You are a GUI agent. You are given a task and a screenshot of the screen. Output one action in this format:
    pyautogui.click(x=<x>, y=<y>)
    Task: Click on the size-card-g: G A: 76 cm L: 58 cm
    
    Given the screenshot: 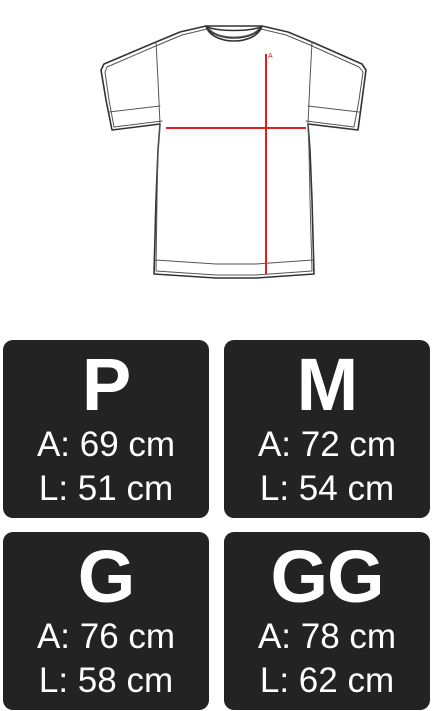 What is the action you would take?
    pyautogui.click(x=106, y=621)
    